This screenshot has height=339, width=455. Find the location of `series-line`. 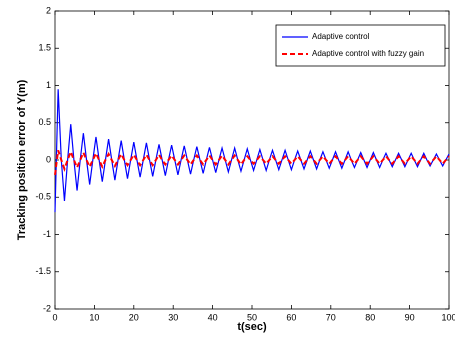

series-line is located at coordinates (252, 162).